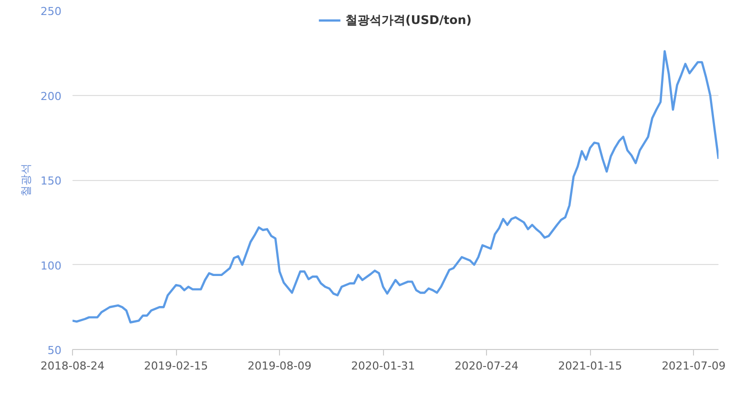 This screenshot has width=753, height=394. What do you see at coordinates (51, 265) in the screenshot?
I see `y-tick-label: 100` at bounding box center [51, 265].